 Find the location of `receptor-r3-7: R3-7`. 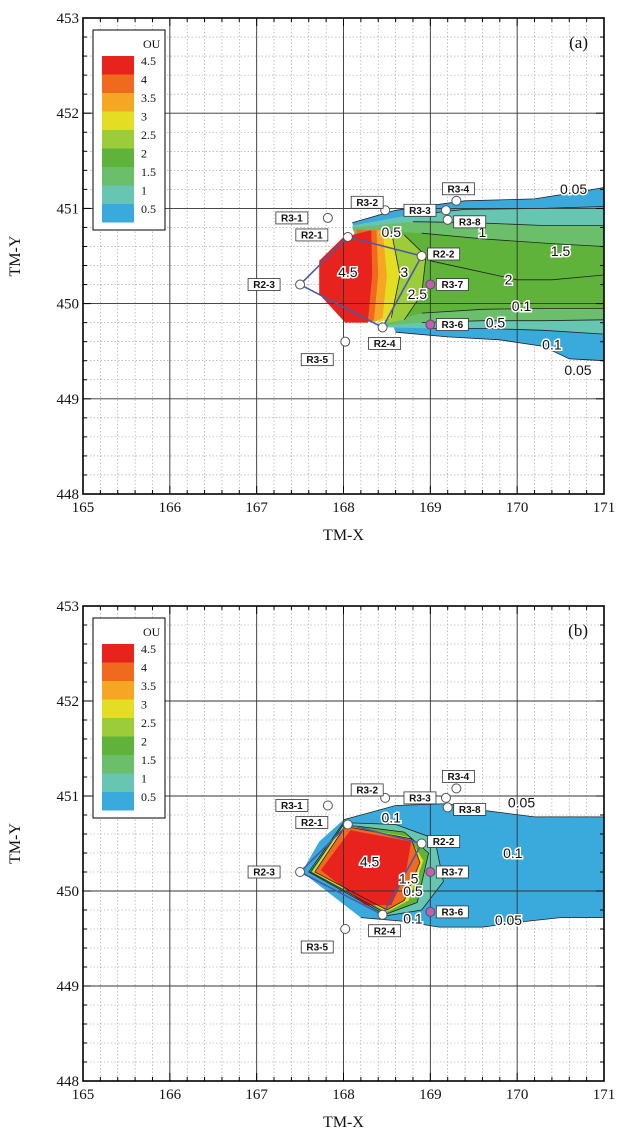

receptor-r3-7: R3-7 is located at coordinates (447, 872).